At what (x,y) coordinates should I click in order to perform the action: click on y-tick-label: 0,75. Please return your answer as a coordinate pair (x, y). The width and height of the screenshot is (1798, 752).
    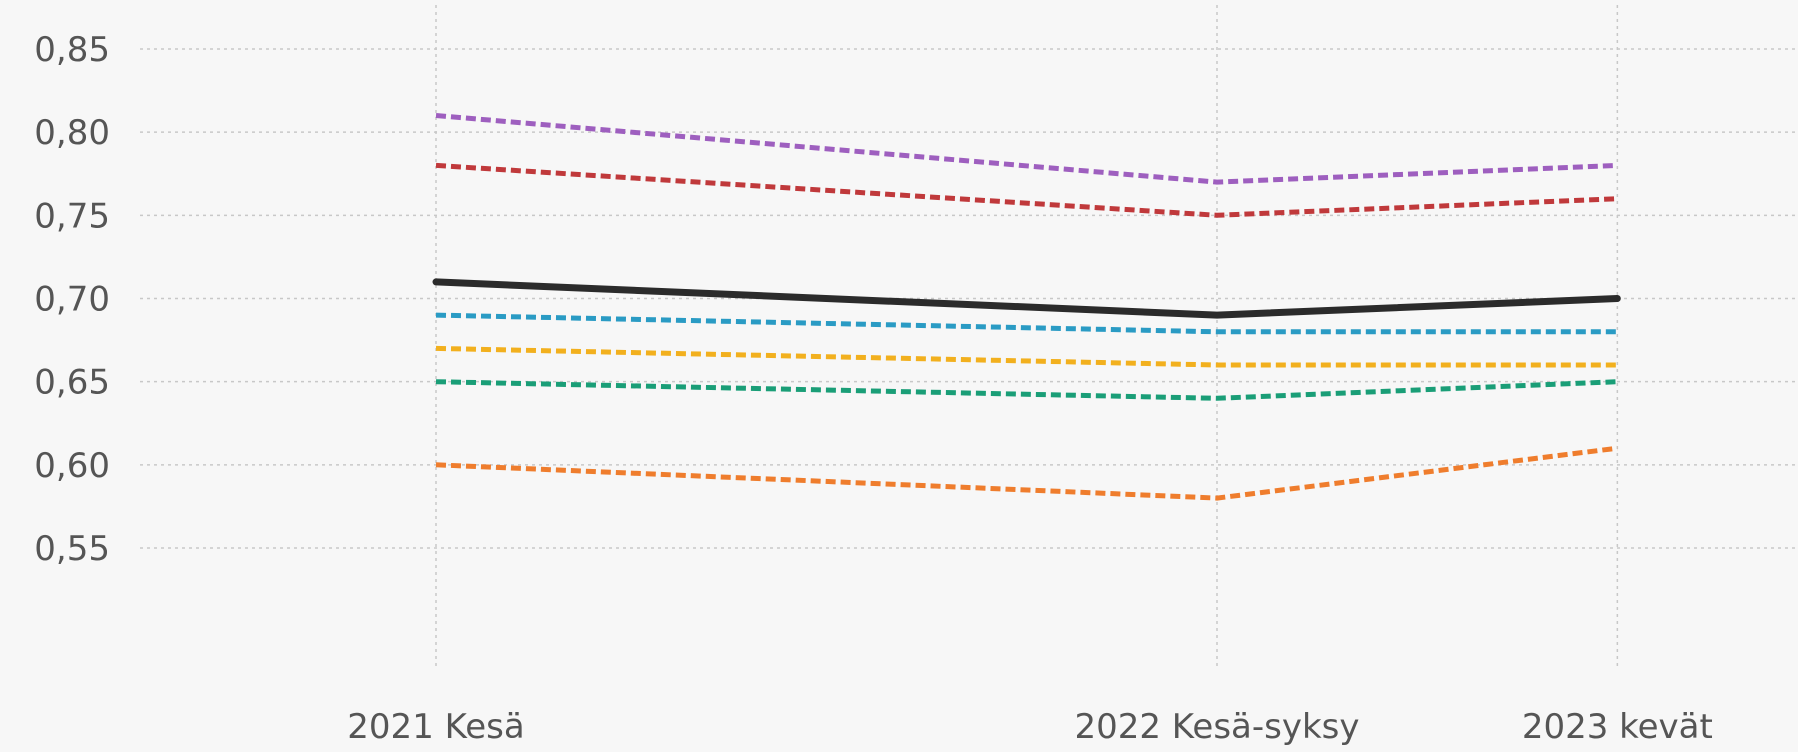
    Looking at the image, I should click on (72, 216).